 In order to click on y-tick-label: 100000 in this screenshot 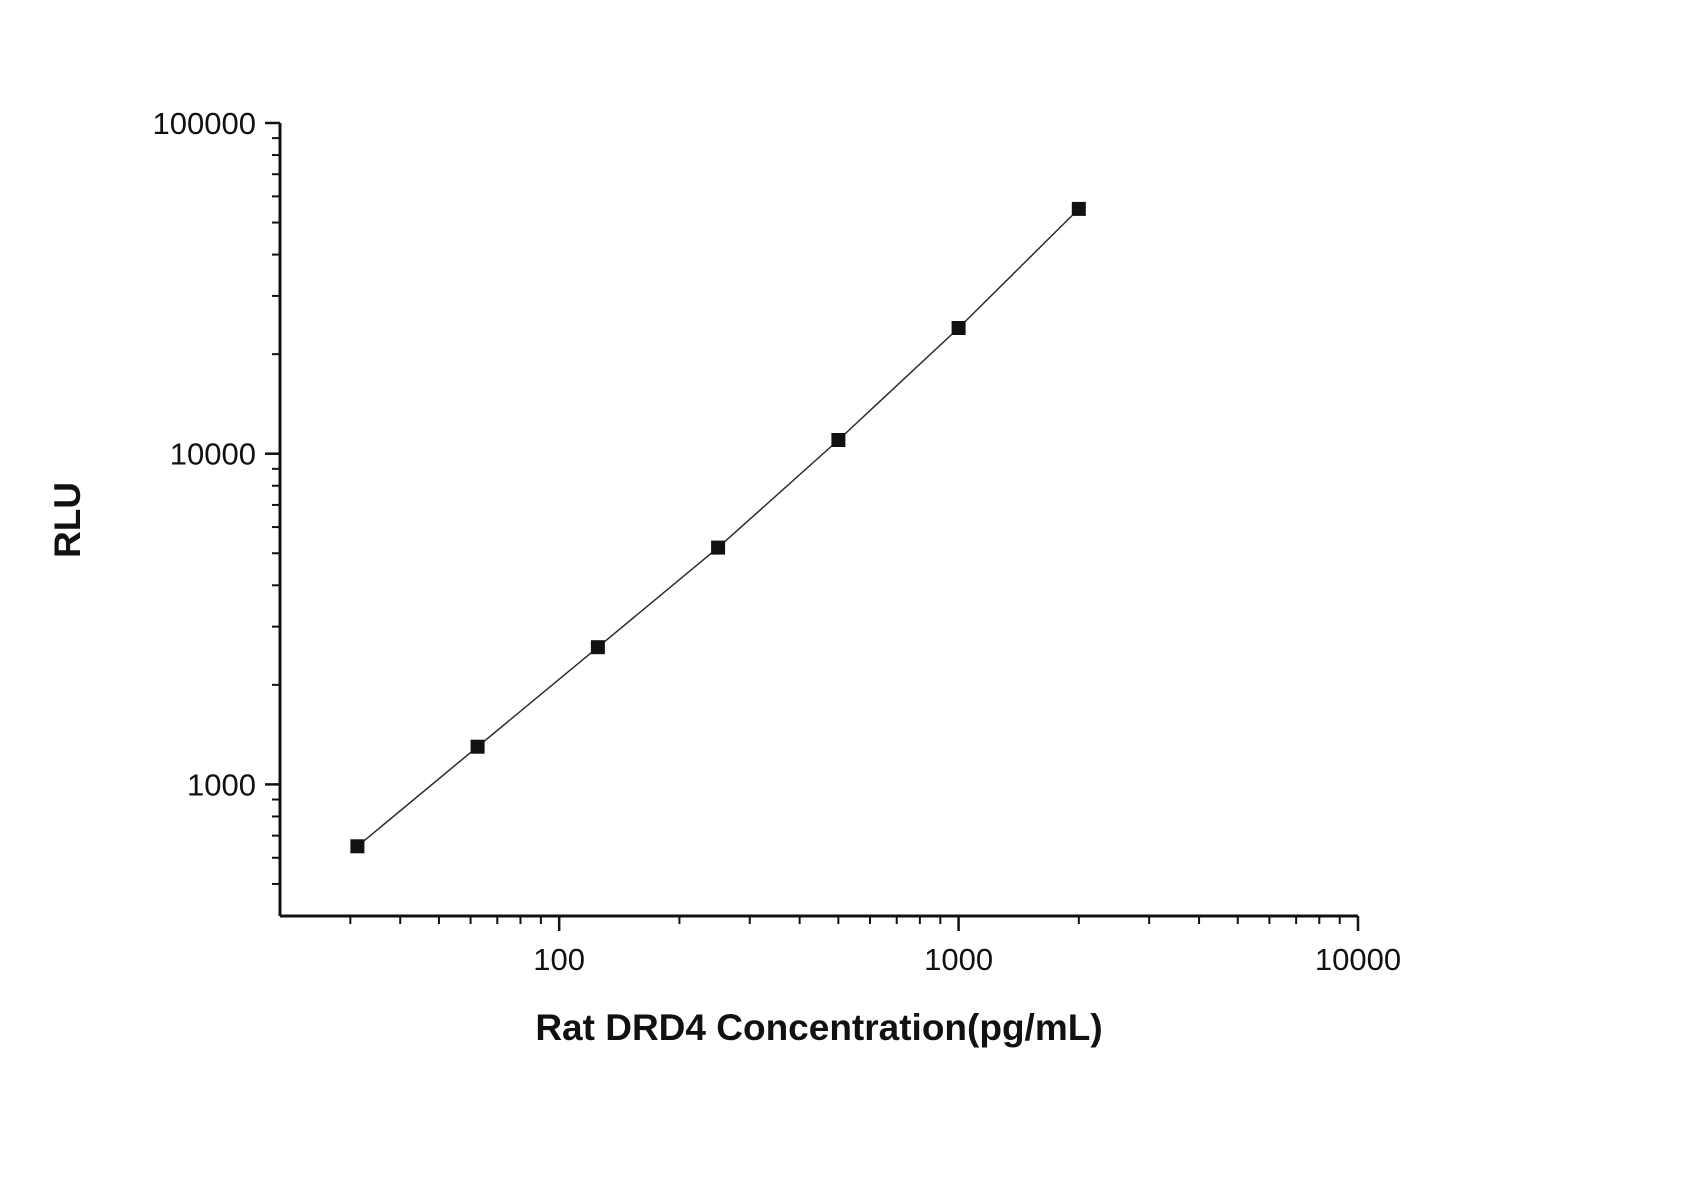, I will do `click(204, 123)`.